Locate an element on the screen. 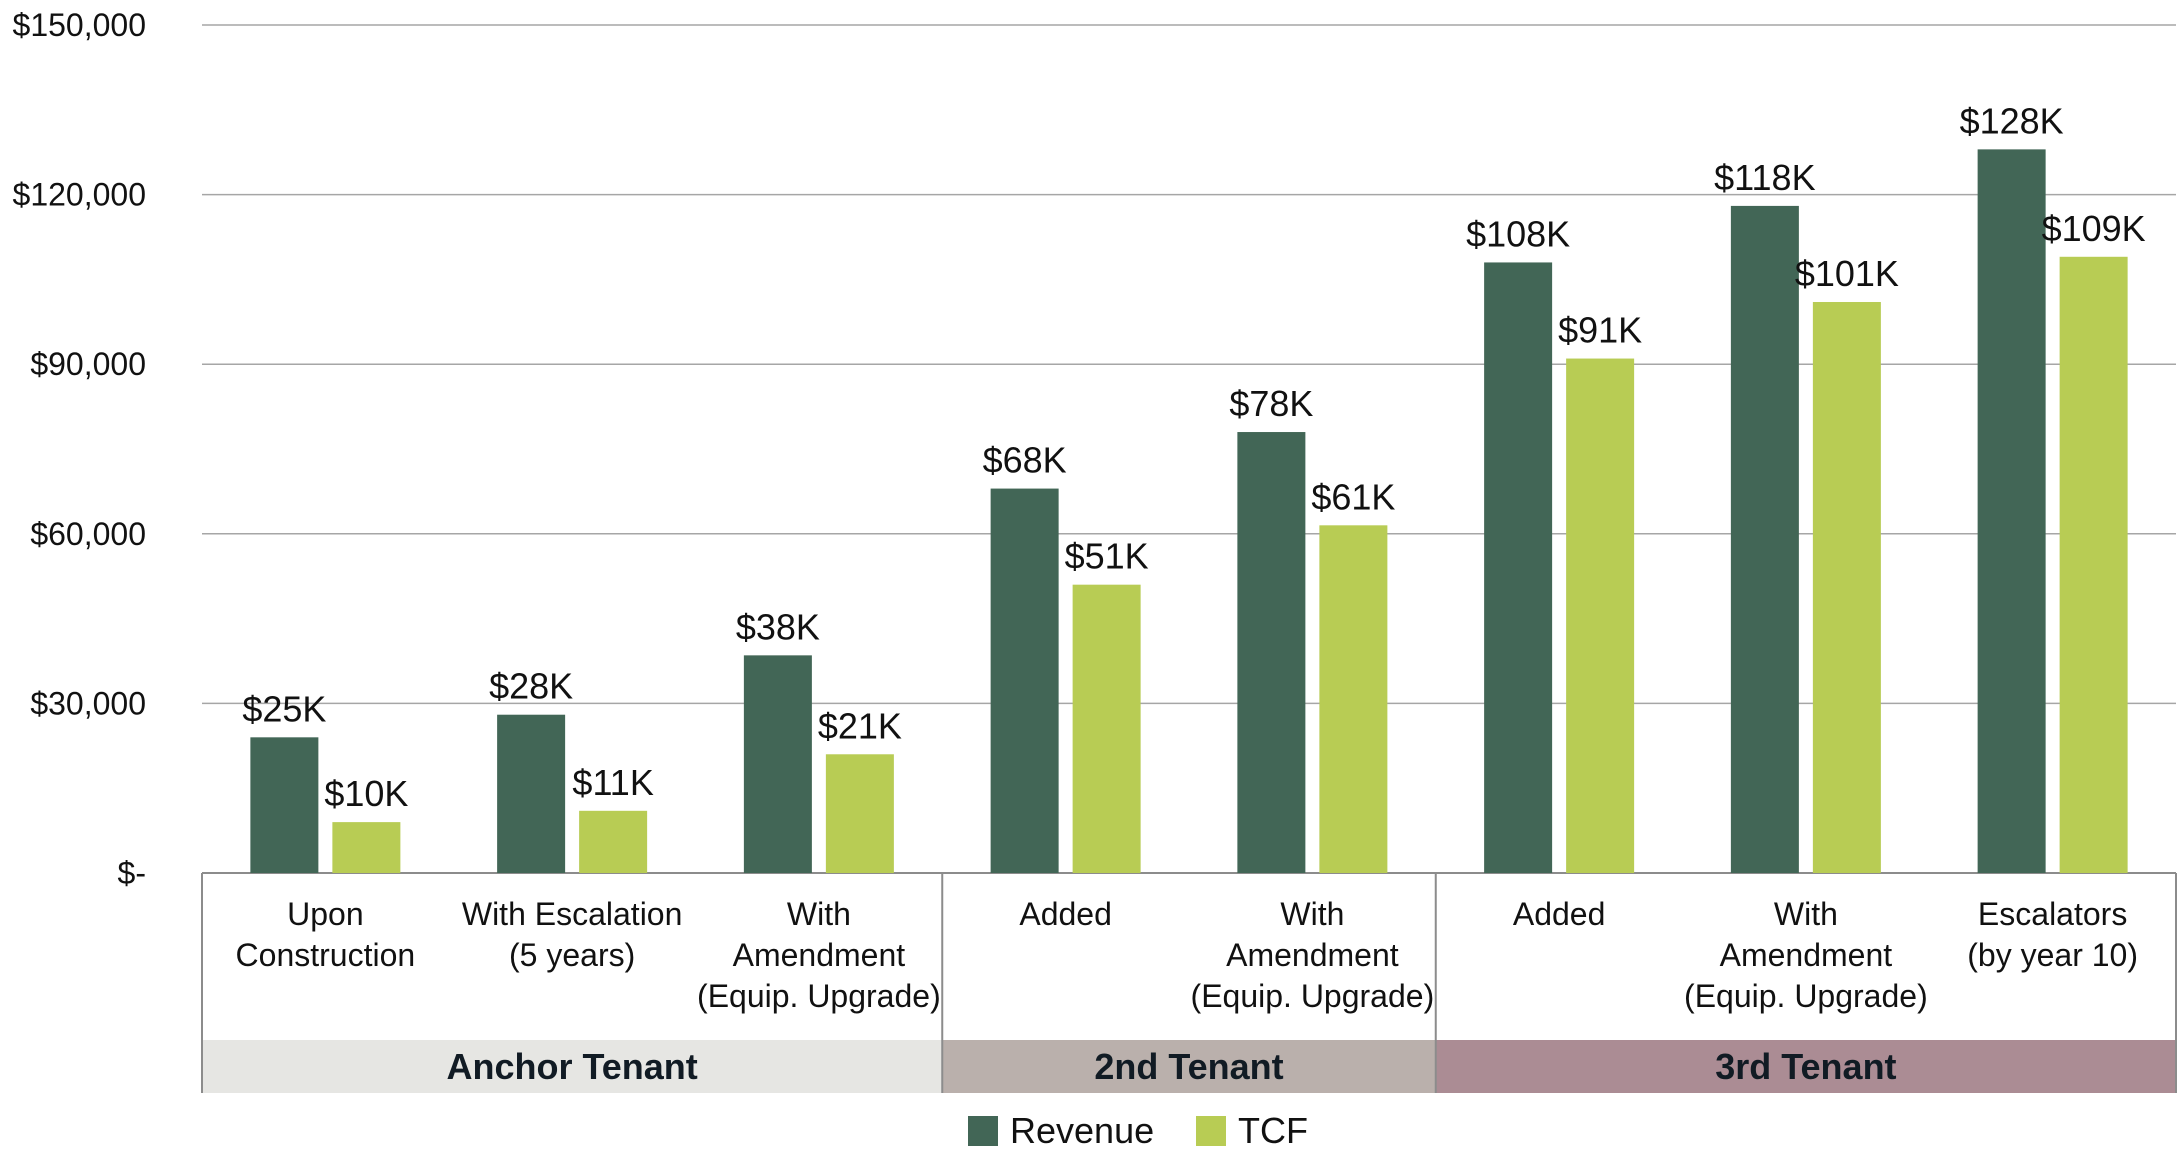  tenant-group-bands: Anchor Tenant 2nd Tenant 3rd Tenant is located at coordinates (1189, 1066).